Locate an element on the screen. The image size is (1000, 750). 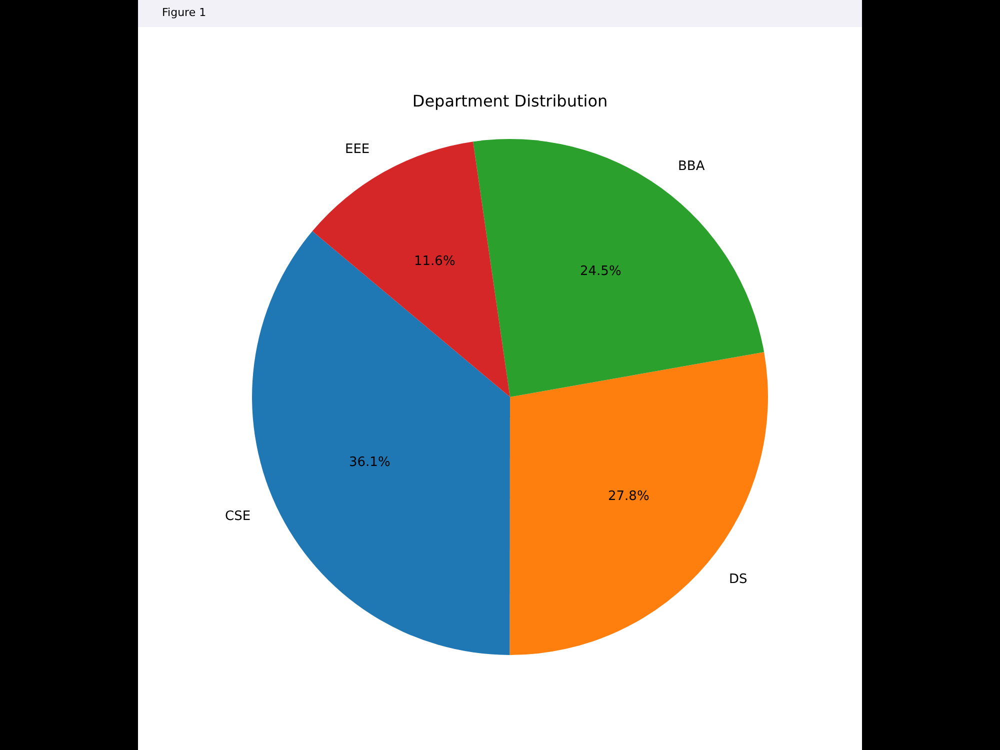
slice-label: BBA is located at coordinates (691, 166).